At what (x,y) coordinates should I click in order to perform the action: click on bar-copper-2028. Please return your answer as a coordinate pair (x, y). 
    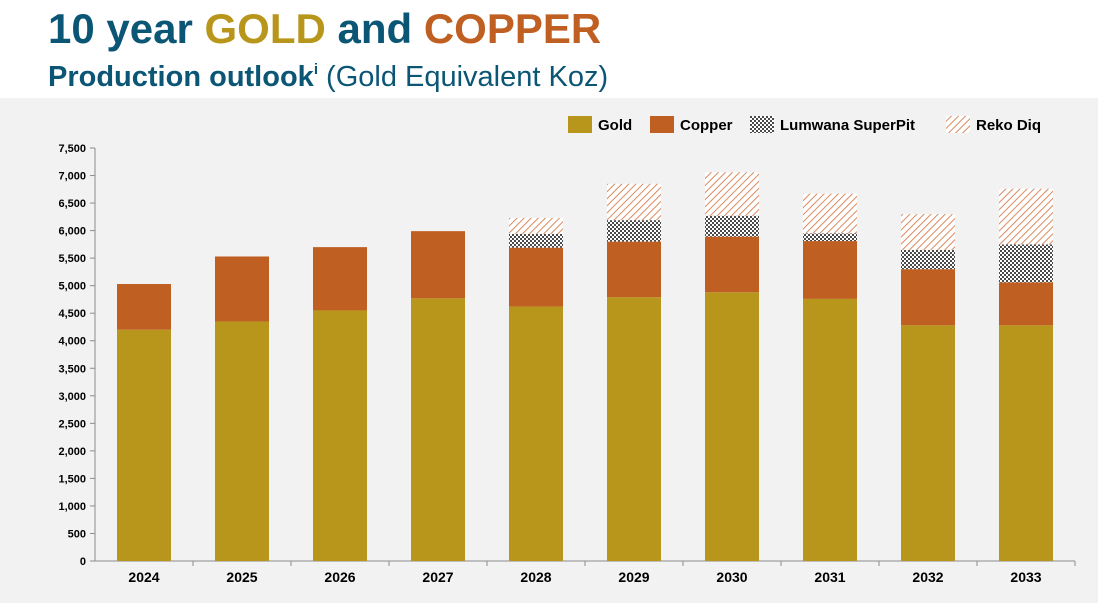
    Looking at the image, I should click on (536, 277).